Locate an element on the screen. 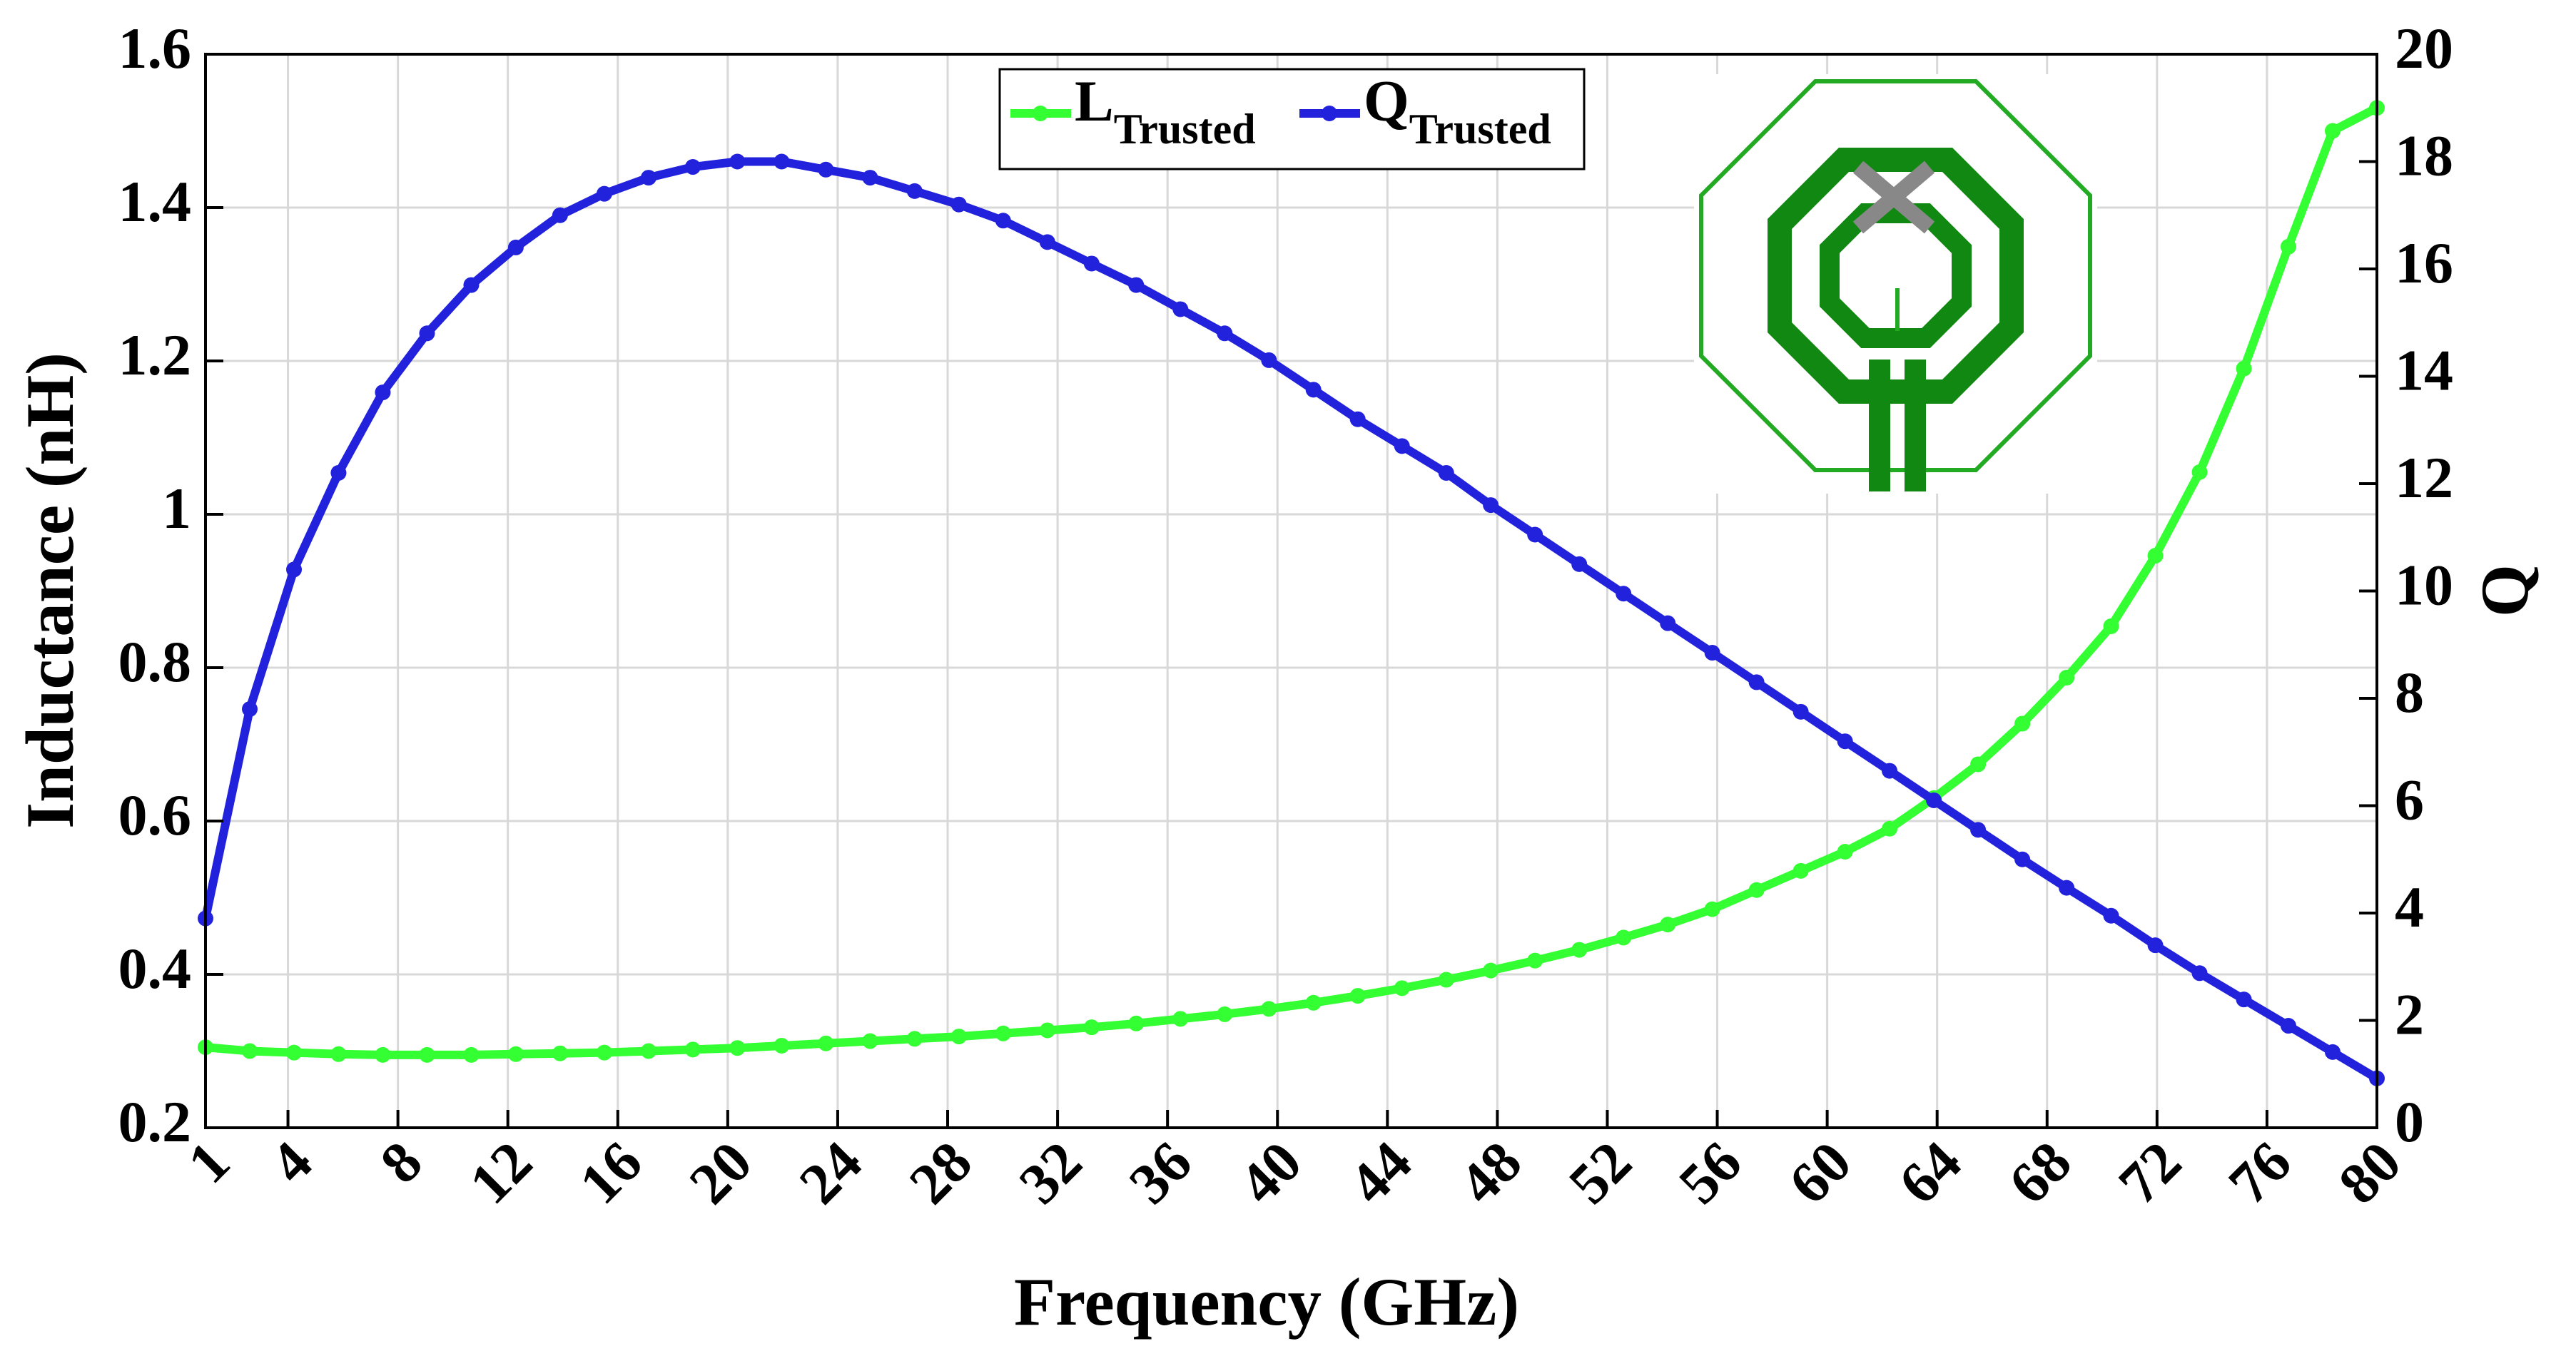 The image size is (2576, 1366). y2-tick-label: 0 is located at coordinates (2409, 1121).